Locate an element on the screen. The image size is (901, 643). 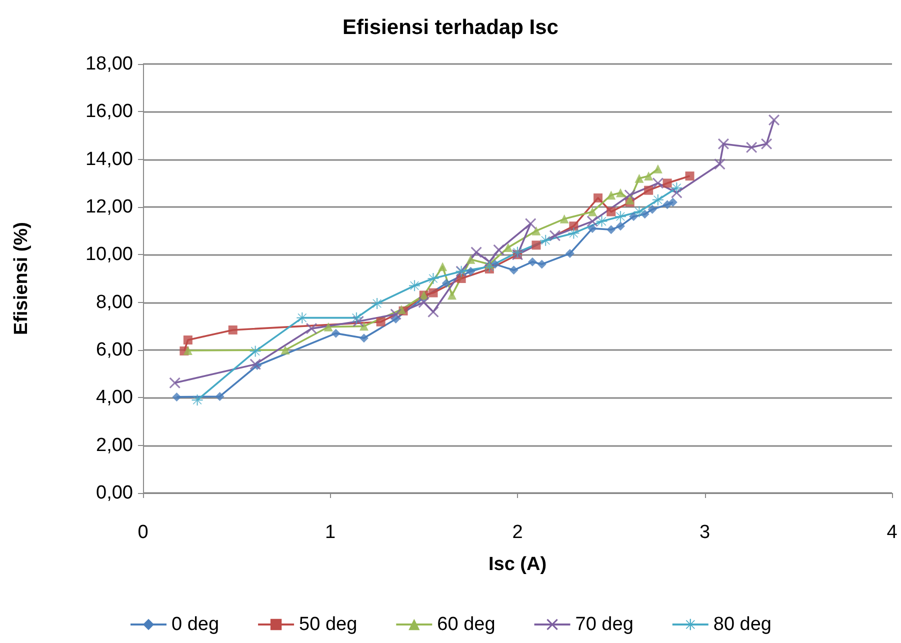
legend-label: 70 deg is located at coordinates (604, 624).